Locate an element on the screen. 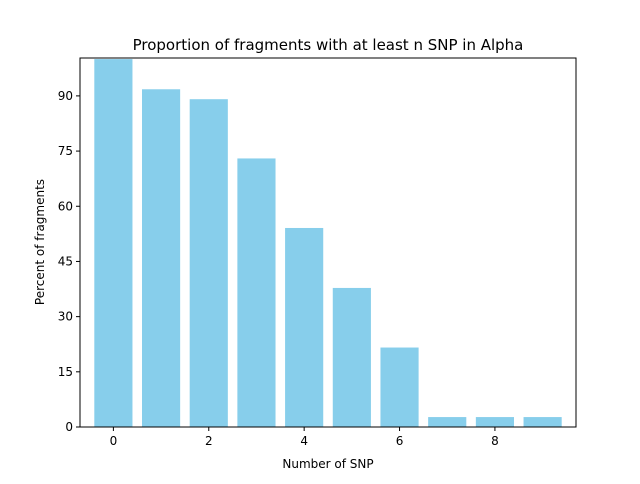 The height and width of the screenshot is (484, 640). x-axis-label: Number of SNP is located at coordinates (327, 464).